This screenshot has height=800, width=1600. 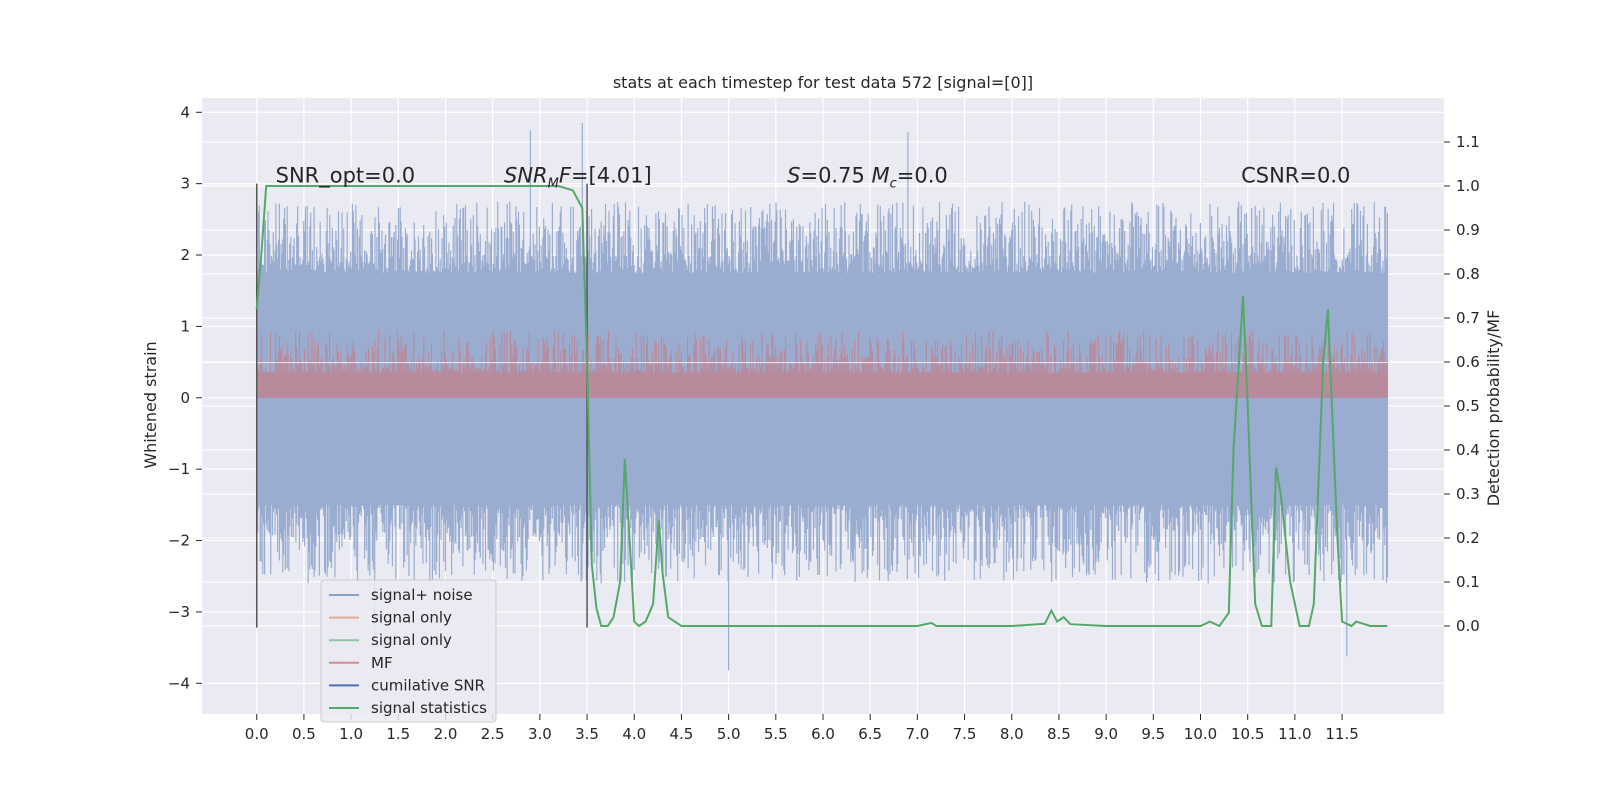 What do you see at coordinates (1468, 494) in the screenshot?
I see `y-tick-label-right: 0.3` at bounding box center [1468, 494].